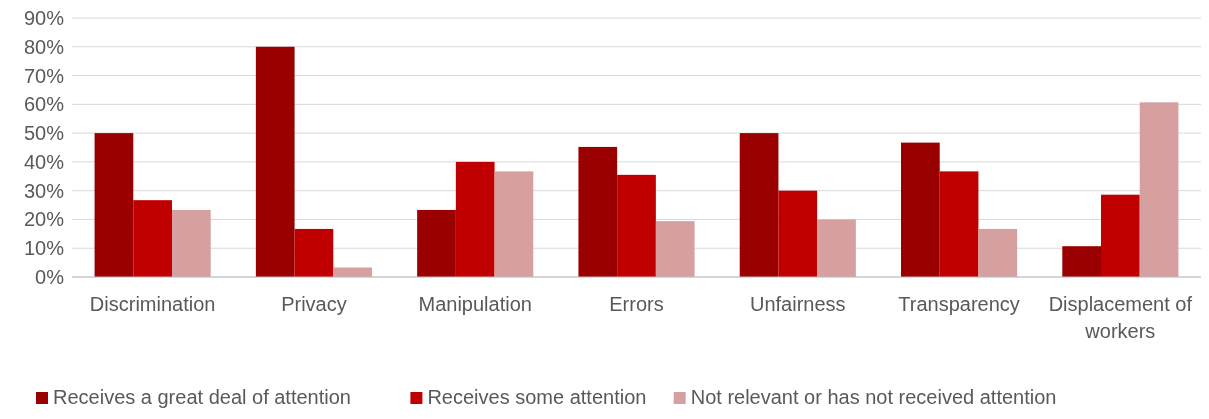  Describe the element at coordinates (44, 75) in the screenshot. I see `y-tick-label: 70%` at that location.